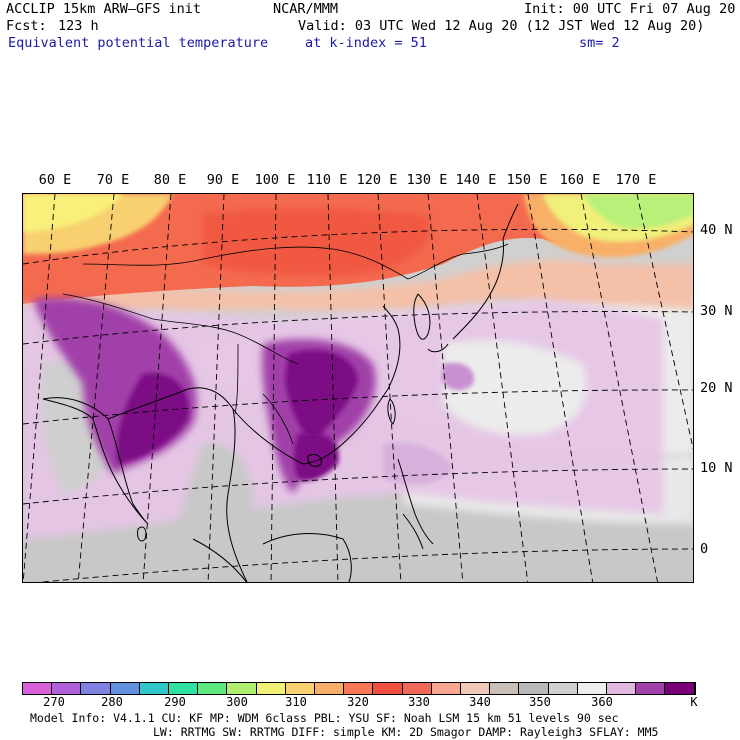 Image resolution: width=740 pixels, height=740 pixels. Describe the element at coordinates (223, 180) in the screenshot. I see `lon-label: 90 E` at that location.